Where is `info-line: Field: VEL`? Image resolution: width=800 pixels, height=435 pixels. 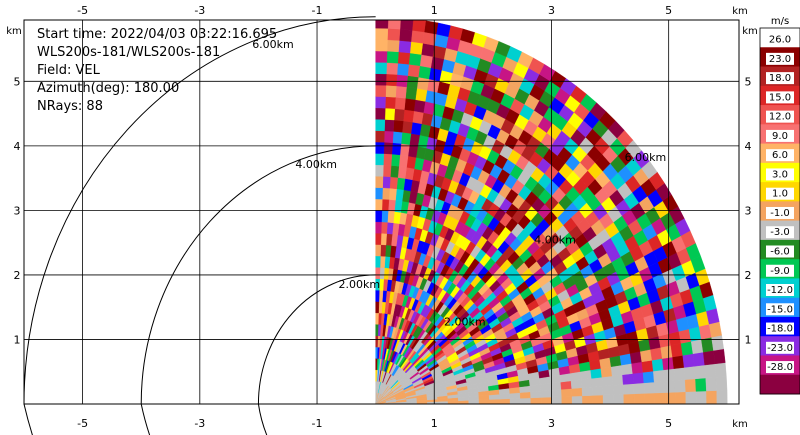
info-line: Field: VEL is located at coordinates (69, 70).